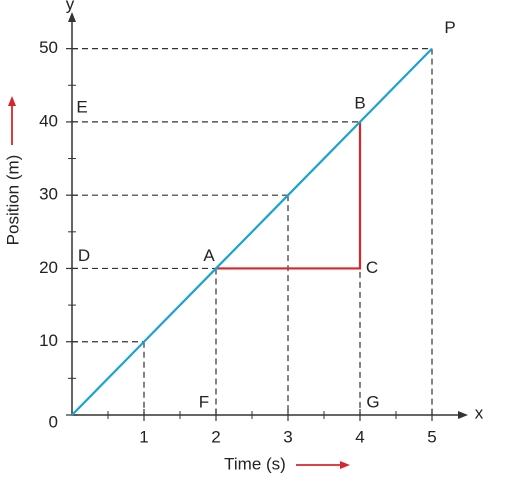 This screenshot has height=498, width=507. What do you see at coordinates (81, 106) in the screenshot?
I see `point-label: E` at bounding box center [81, 106].